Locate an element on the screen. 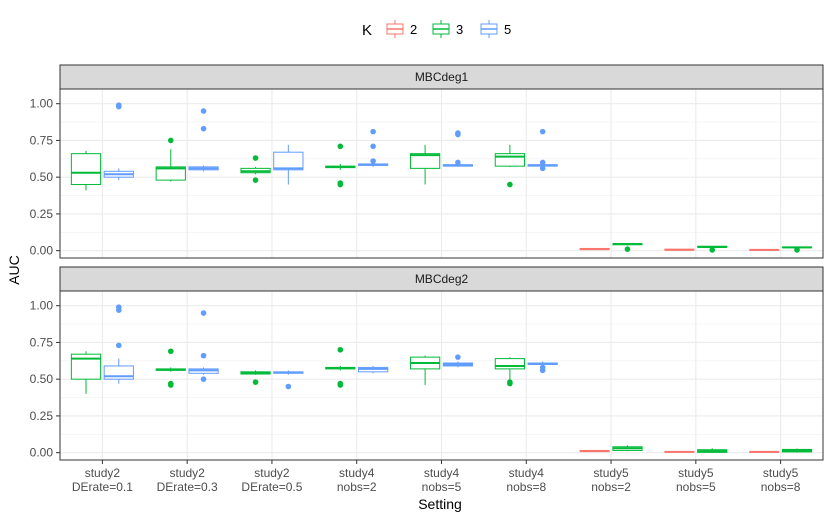  box-cat5-k3 is located at coordinates (510, 372).